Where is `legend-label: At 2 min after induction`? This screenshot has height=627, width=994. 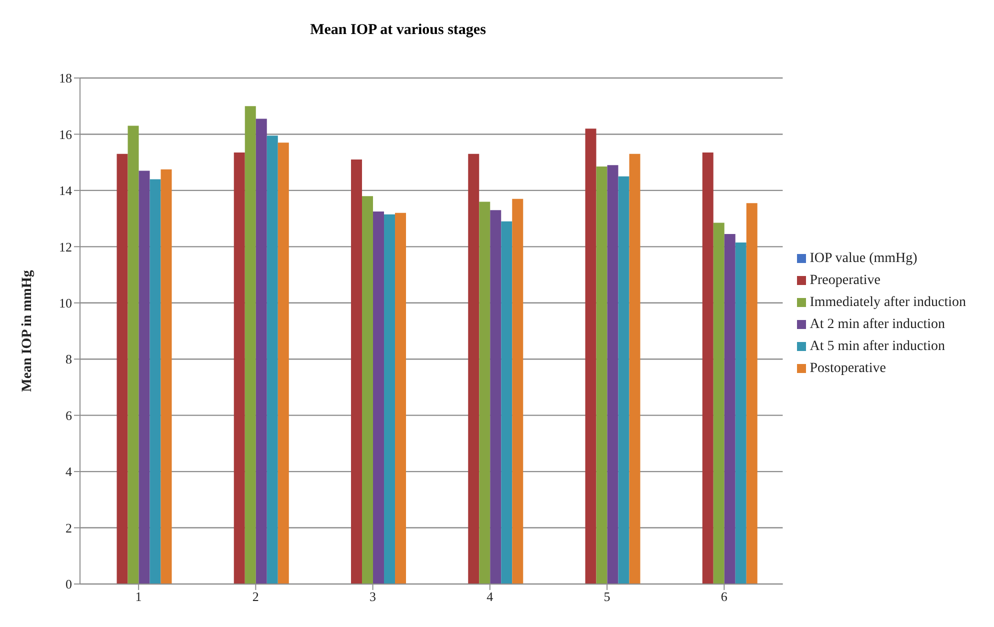
legend-label: At 2 min after induction is located at coordinates (878, 324).